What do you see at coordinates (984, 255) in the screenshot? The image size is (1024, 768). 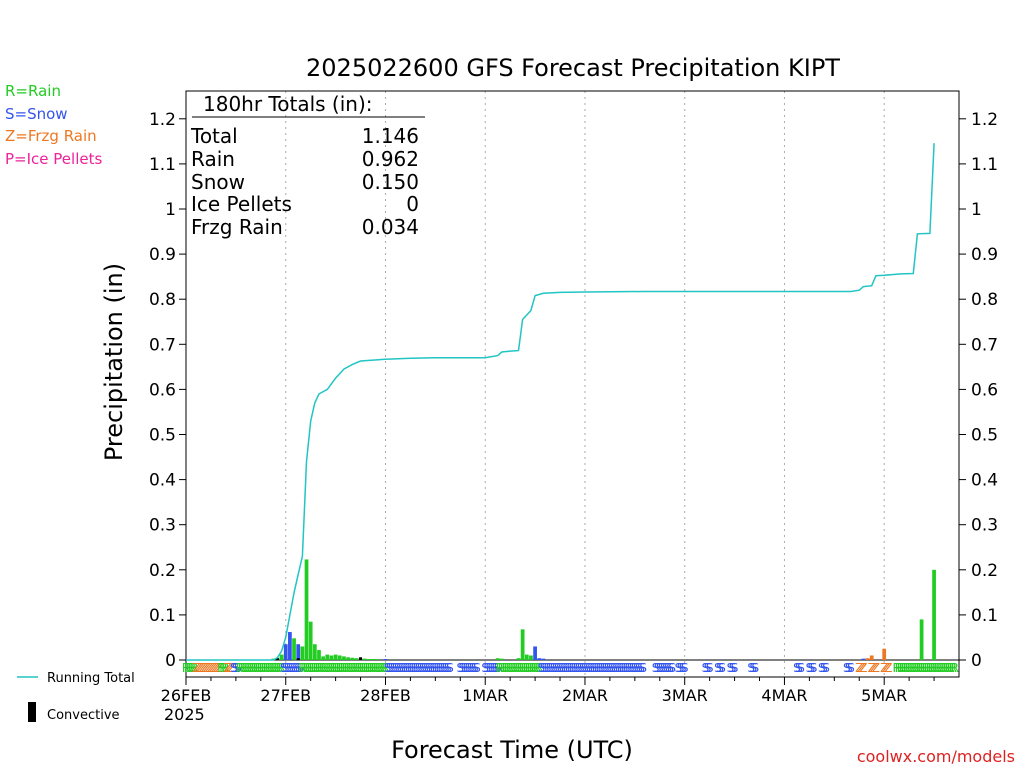 I see `y-tick-label-right: 0.9` at bounding box center [984, 255].